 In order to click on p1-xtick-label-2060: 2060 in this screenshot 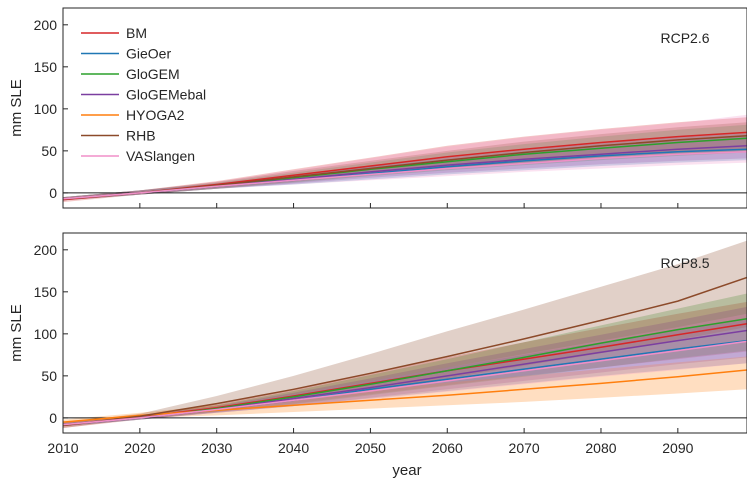, I will do `click(447, 448)`.